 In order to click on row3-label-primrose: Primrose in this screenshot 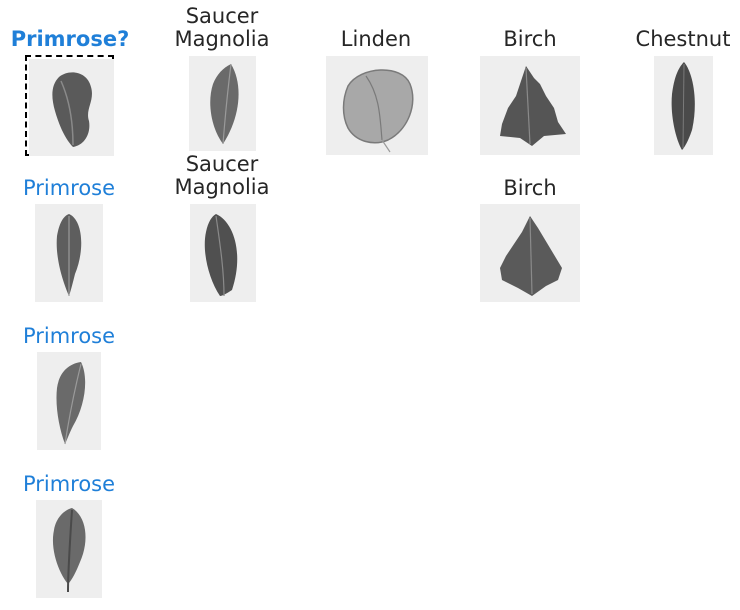, I will do `click(69, 336)`.